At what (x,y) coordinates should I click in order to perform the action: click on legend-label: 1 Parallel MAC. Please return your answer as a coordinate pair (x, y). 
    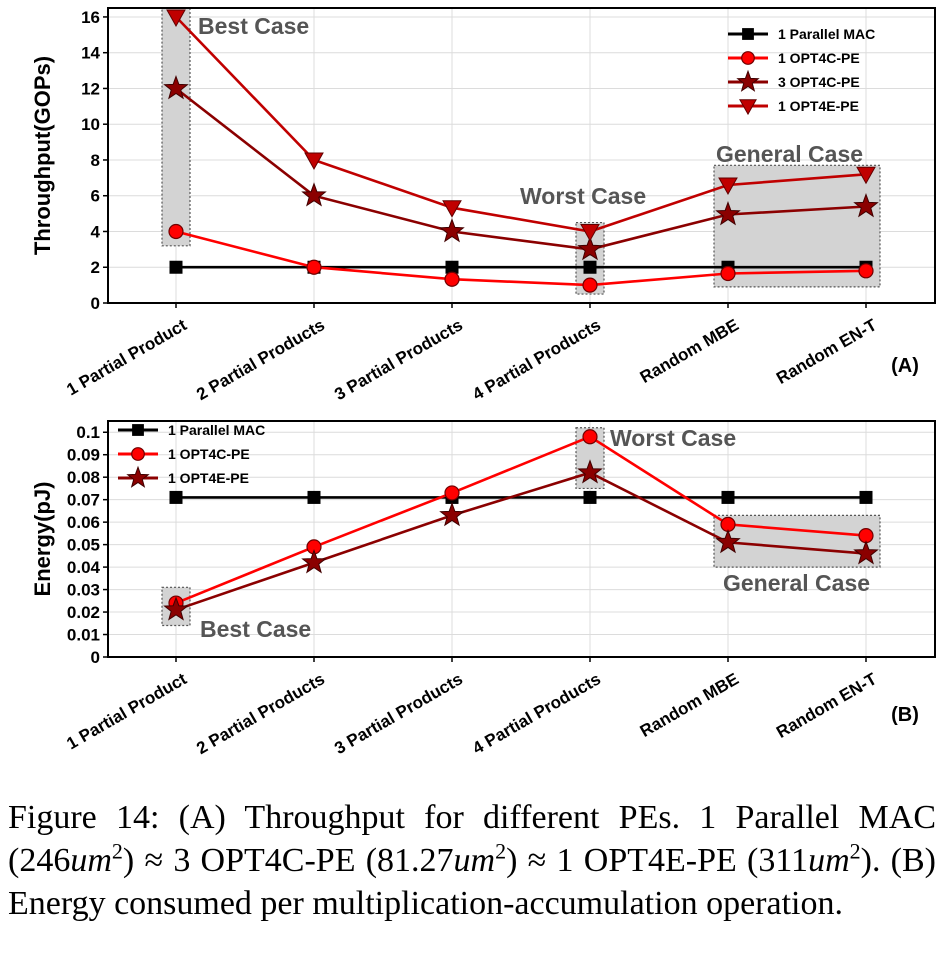
    Looking at the image, I should click on (826, 34).